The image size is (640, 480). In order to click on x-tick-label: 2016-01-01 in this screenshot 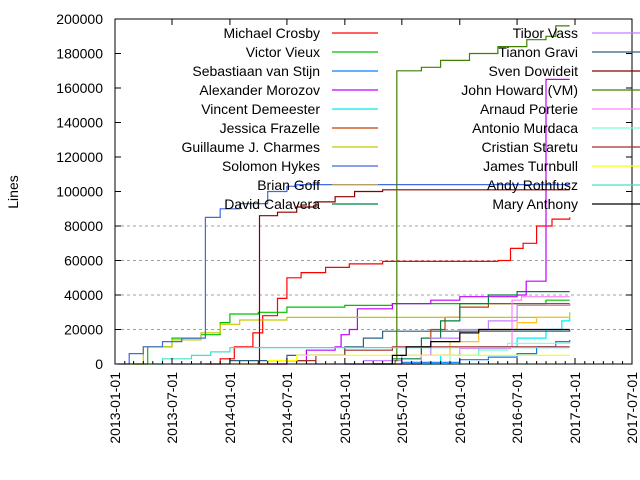, I will do `click(460, 408)`.